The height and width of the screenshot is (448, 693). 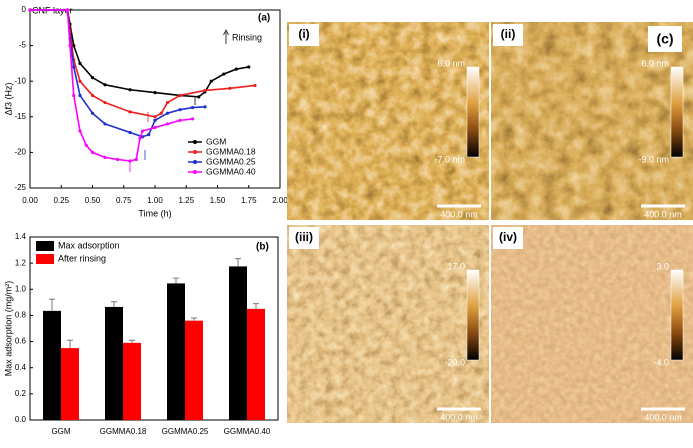 What do you see at coordinates (653, 159) in the screenshot?
I see `scale-bottom: -9.0 nm` at bounding box center [653, 159].